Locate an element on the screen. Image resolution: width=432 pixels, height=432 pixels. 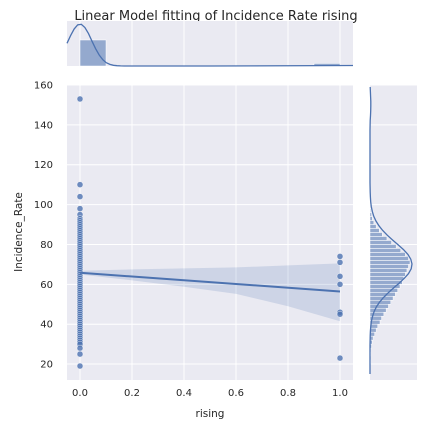
y-tick-label: 160 is located at coordinates (43, 86).